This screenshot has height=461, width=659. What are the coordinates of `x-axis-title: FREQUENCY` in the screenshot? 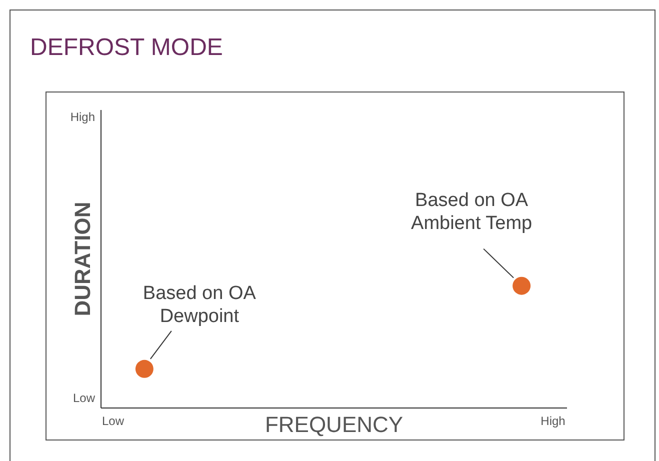 It's located at (334, 424).